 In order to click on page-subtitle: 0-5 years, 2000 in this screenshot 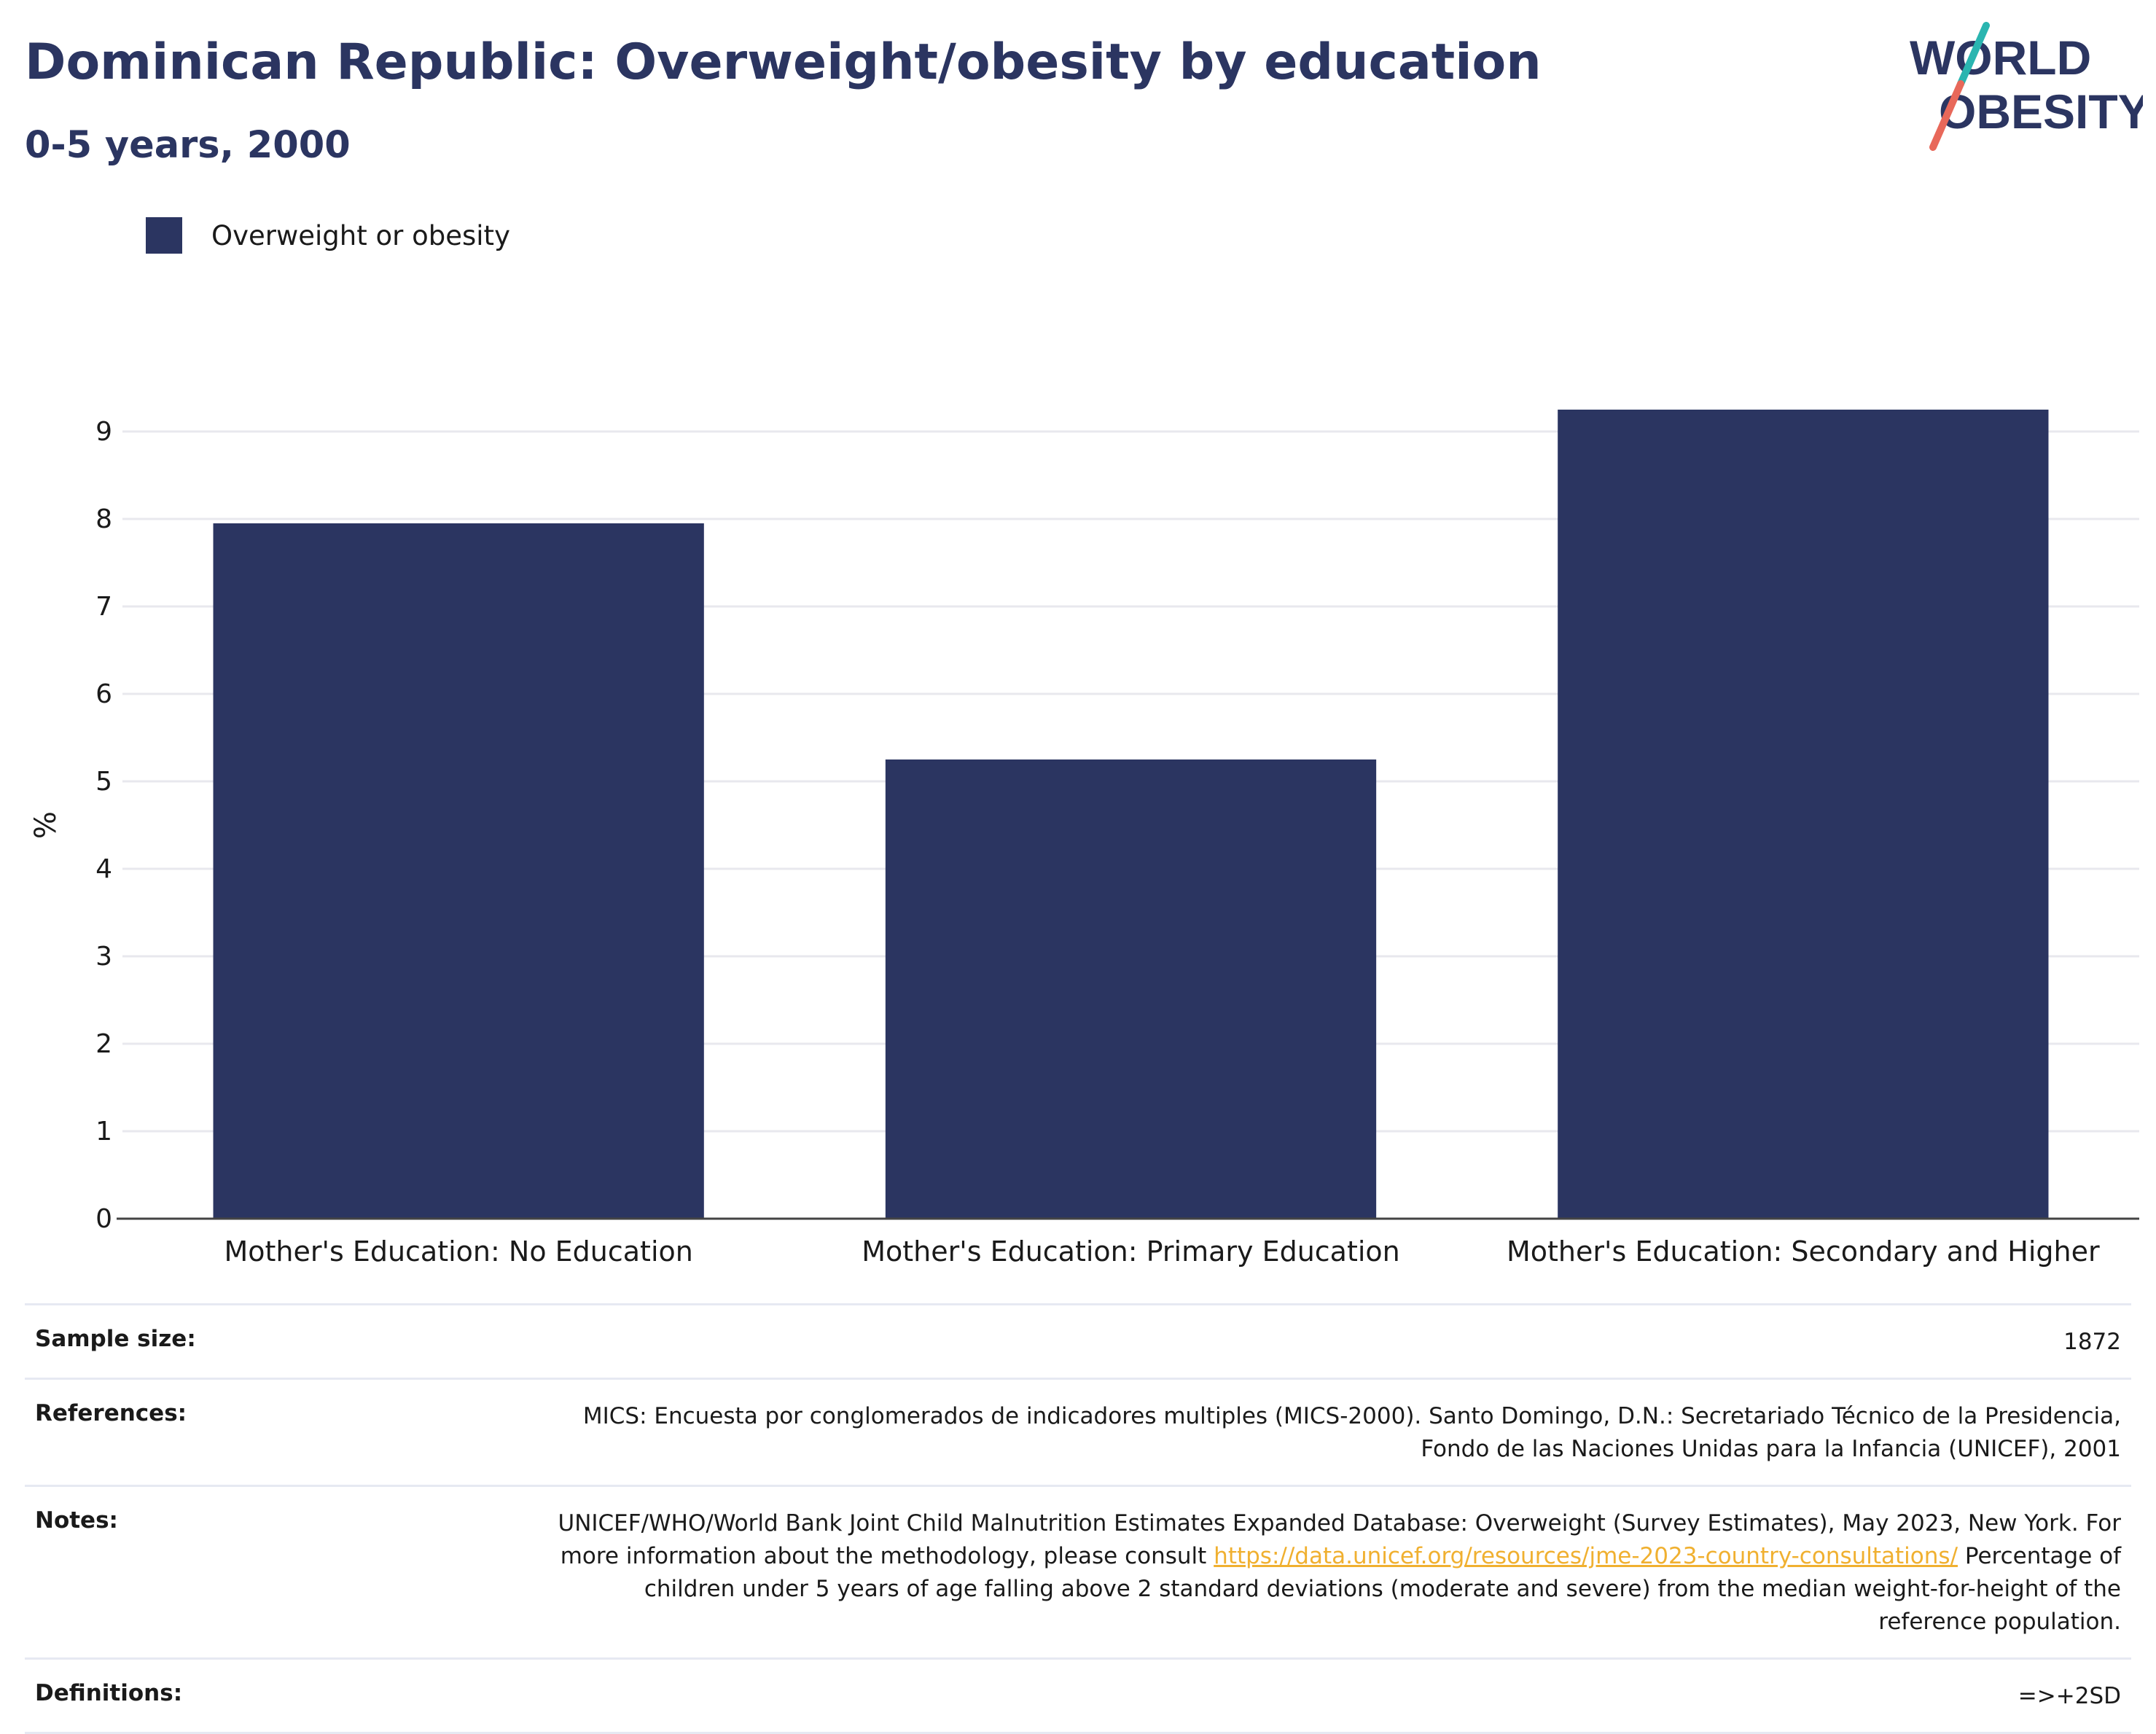, I will do `click(188, 146)`.